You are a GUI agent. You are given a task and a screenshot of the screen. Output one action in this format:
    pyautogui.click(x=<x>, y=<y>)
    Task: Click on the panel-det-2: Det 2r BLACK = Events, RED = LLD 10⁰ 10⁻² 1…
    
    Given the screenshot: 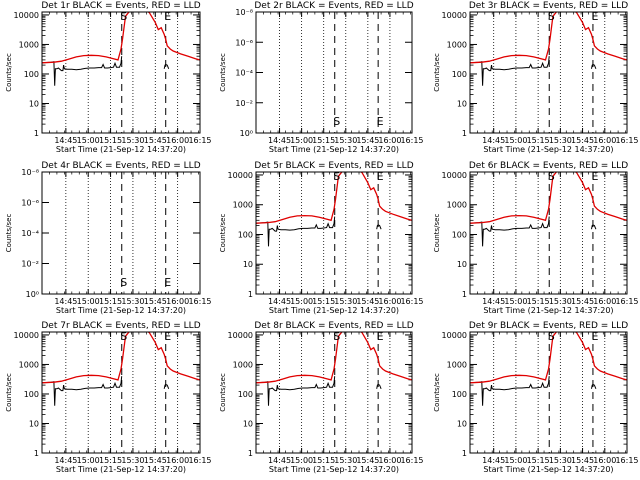 What is the action you would take?
    pyautogui.click(x=321, y=77)
    